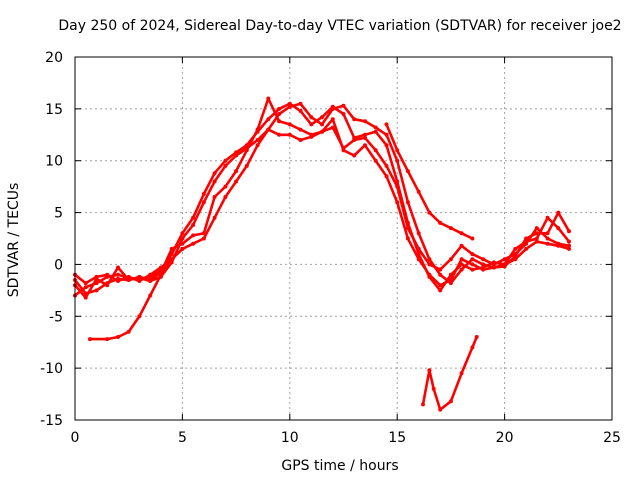 This screenshot has width=640, height=480. I want to click on y-tick-label: 10, so click(54, 162).